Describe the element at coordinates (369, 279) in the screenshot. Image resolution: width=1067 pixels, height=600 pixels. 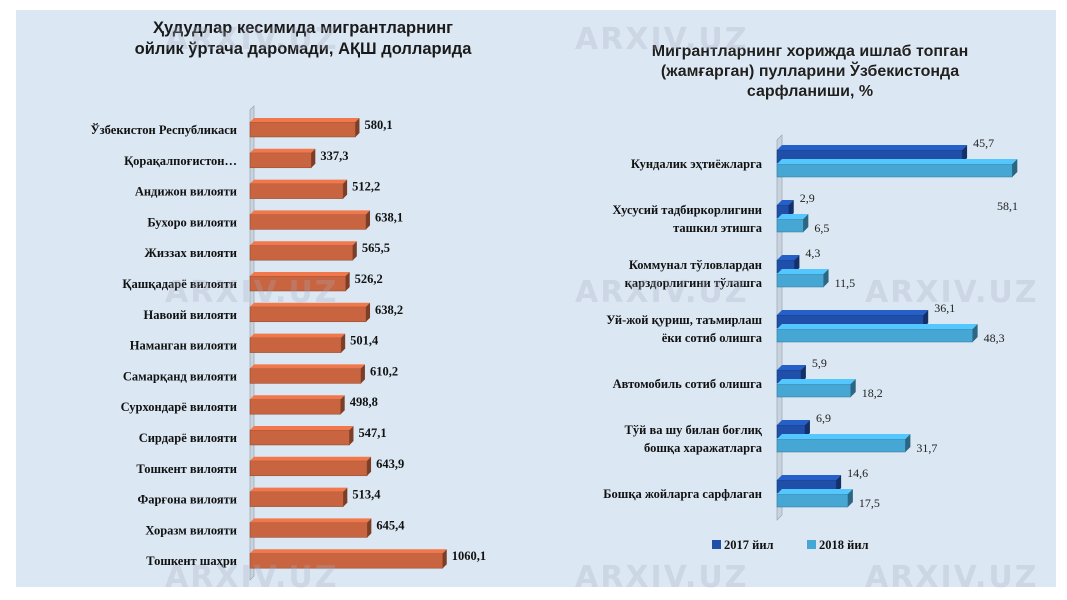
I see `left-value-label: 526,2` at that location.